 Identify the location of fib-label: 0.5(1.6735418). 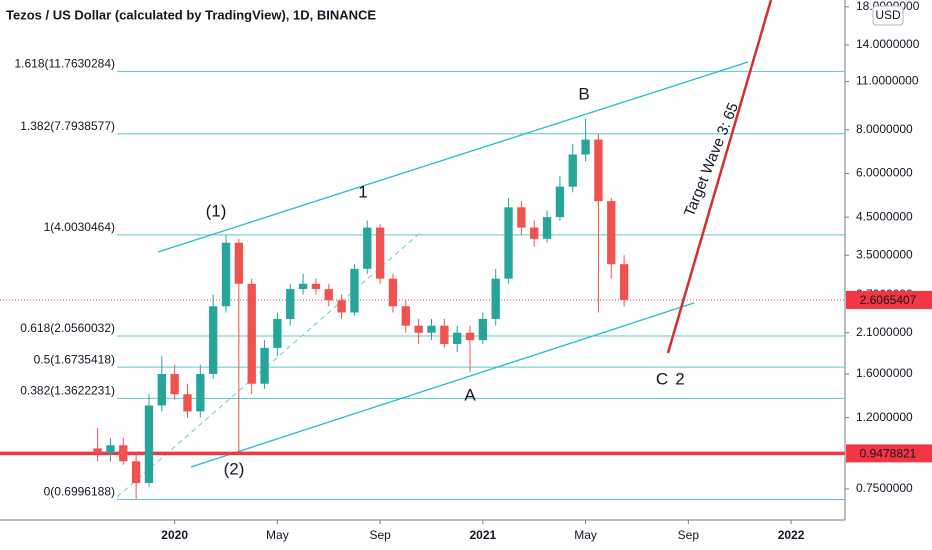
(74, 359).